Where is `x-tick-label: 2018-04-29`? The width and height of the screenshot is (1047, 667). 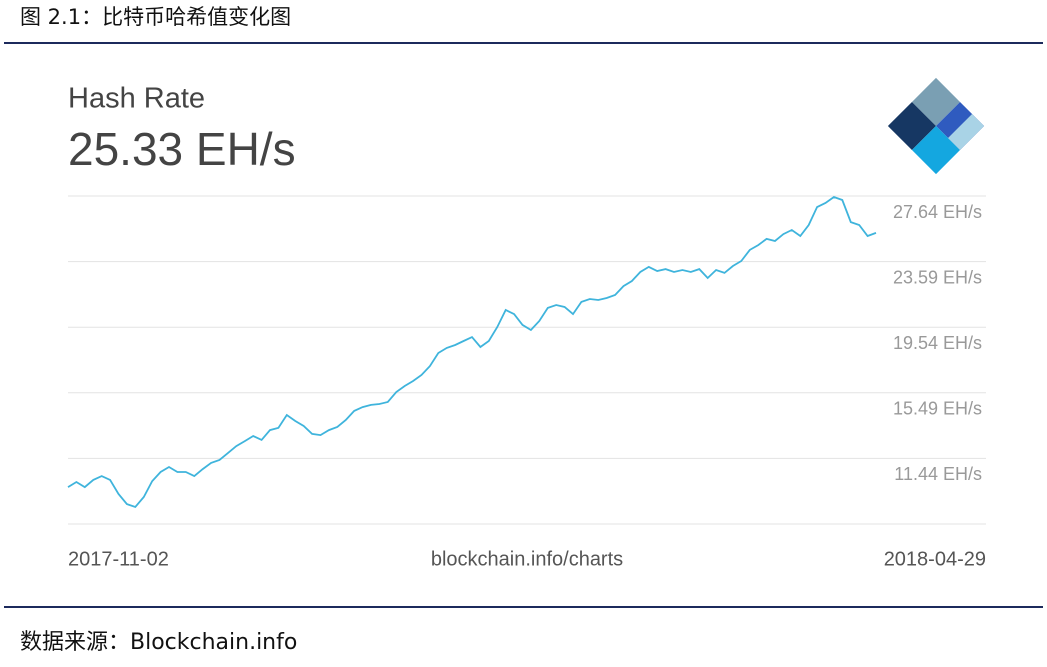 x-tick-label: 2018-04-29 is located at coordinates (935, 559).